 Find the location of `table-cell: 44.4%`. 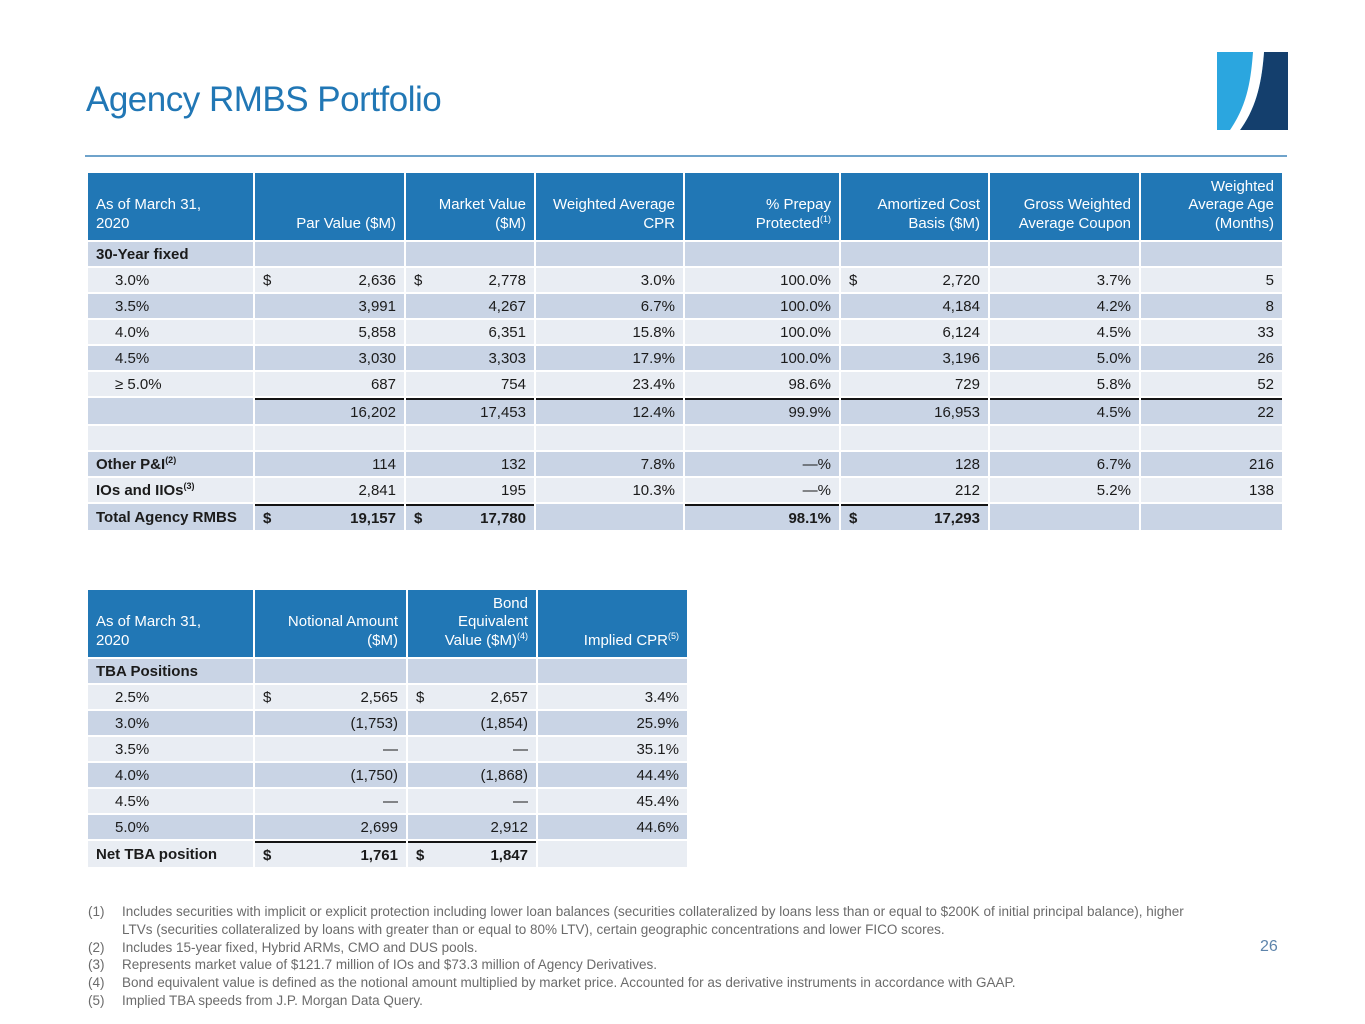

table-cell: 44.4% is located at coordinates (612, 775).